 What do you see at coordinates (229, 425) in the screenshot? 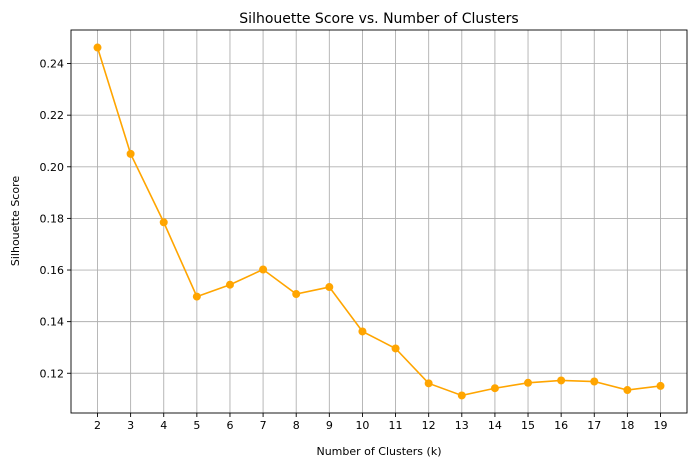
I see `x-tick-label: 6` at bounding box center [229, 425].